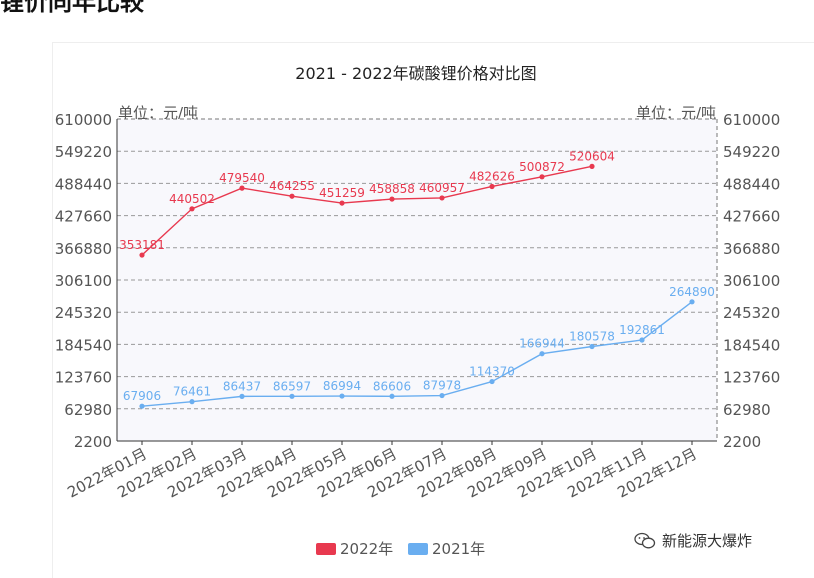 This screenshot has width=814, height=578. I want to click on y-tick-label-right: 62980, so click(747, 410).